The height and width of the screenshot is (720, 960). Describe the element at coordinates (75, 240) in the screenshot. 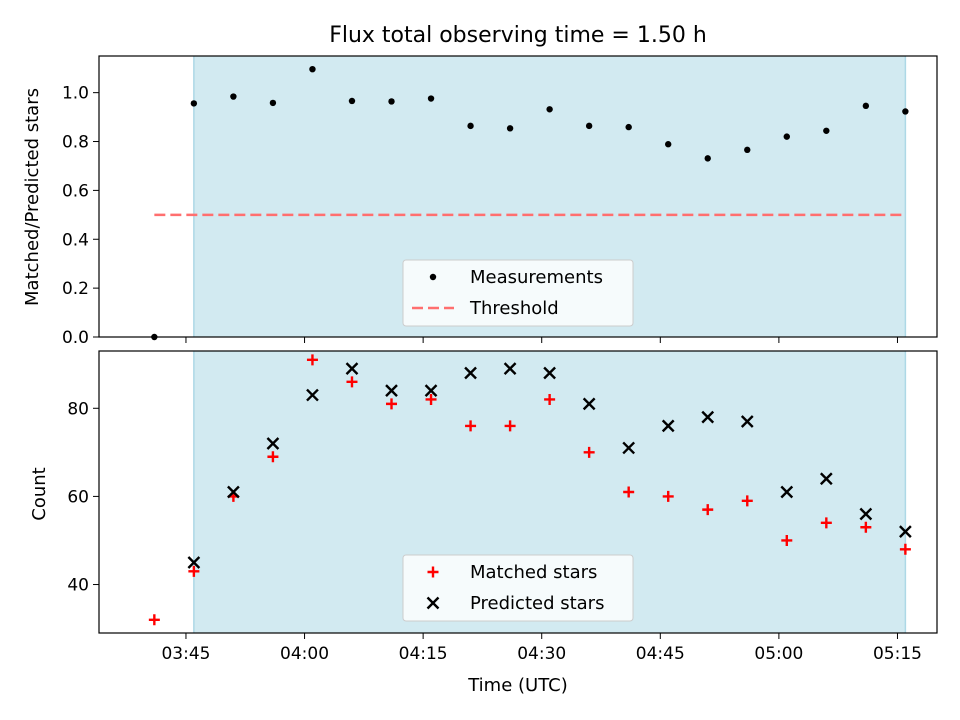

I see `y-tick-label: 0.4` at that location.